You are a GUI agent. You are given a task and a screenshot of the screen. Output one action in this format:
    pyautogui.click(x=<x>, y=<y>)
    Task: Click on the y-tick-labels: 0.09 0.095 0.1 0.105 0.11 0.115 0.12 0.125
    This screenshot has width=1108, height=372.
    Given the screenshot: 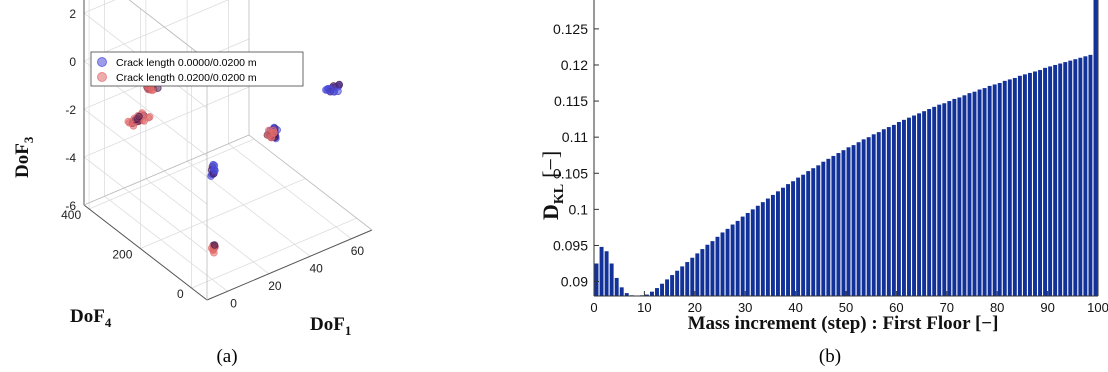 What is the action you would take?
    pyautogui.click(x=570, y=155)
    